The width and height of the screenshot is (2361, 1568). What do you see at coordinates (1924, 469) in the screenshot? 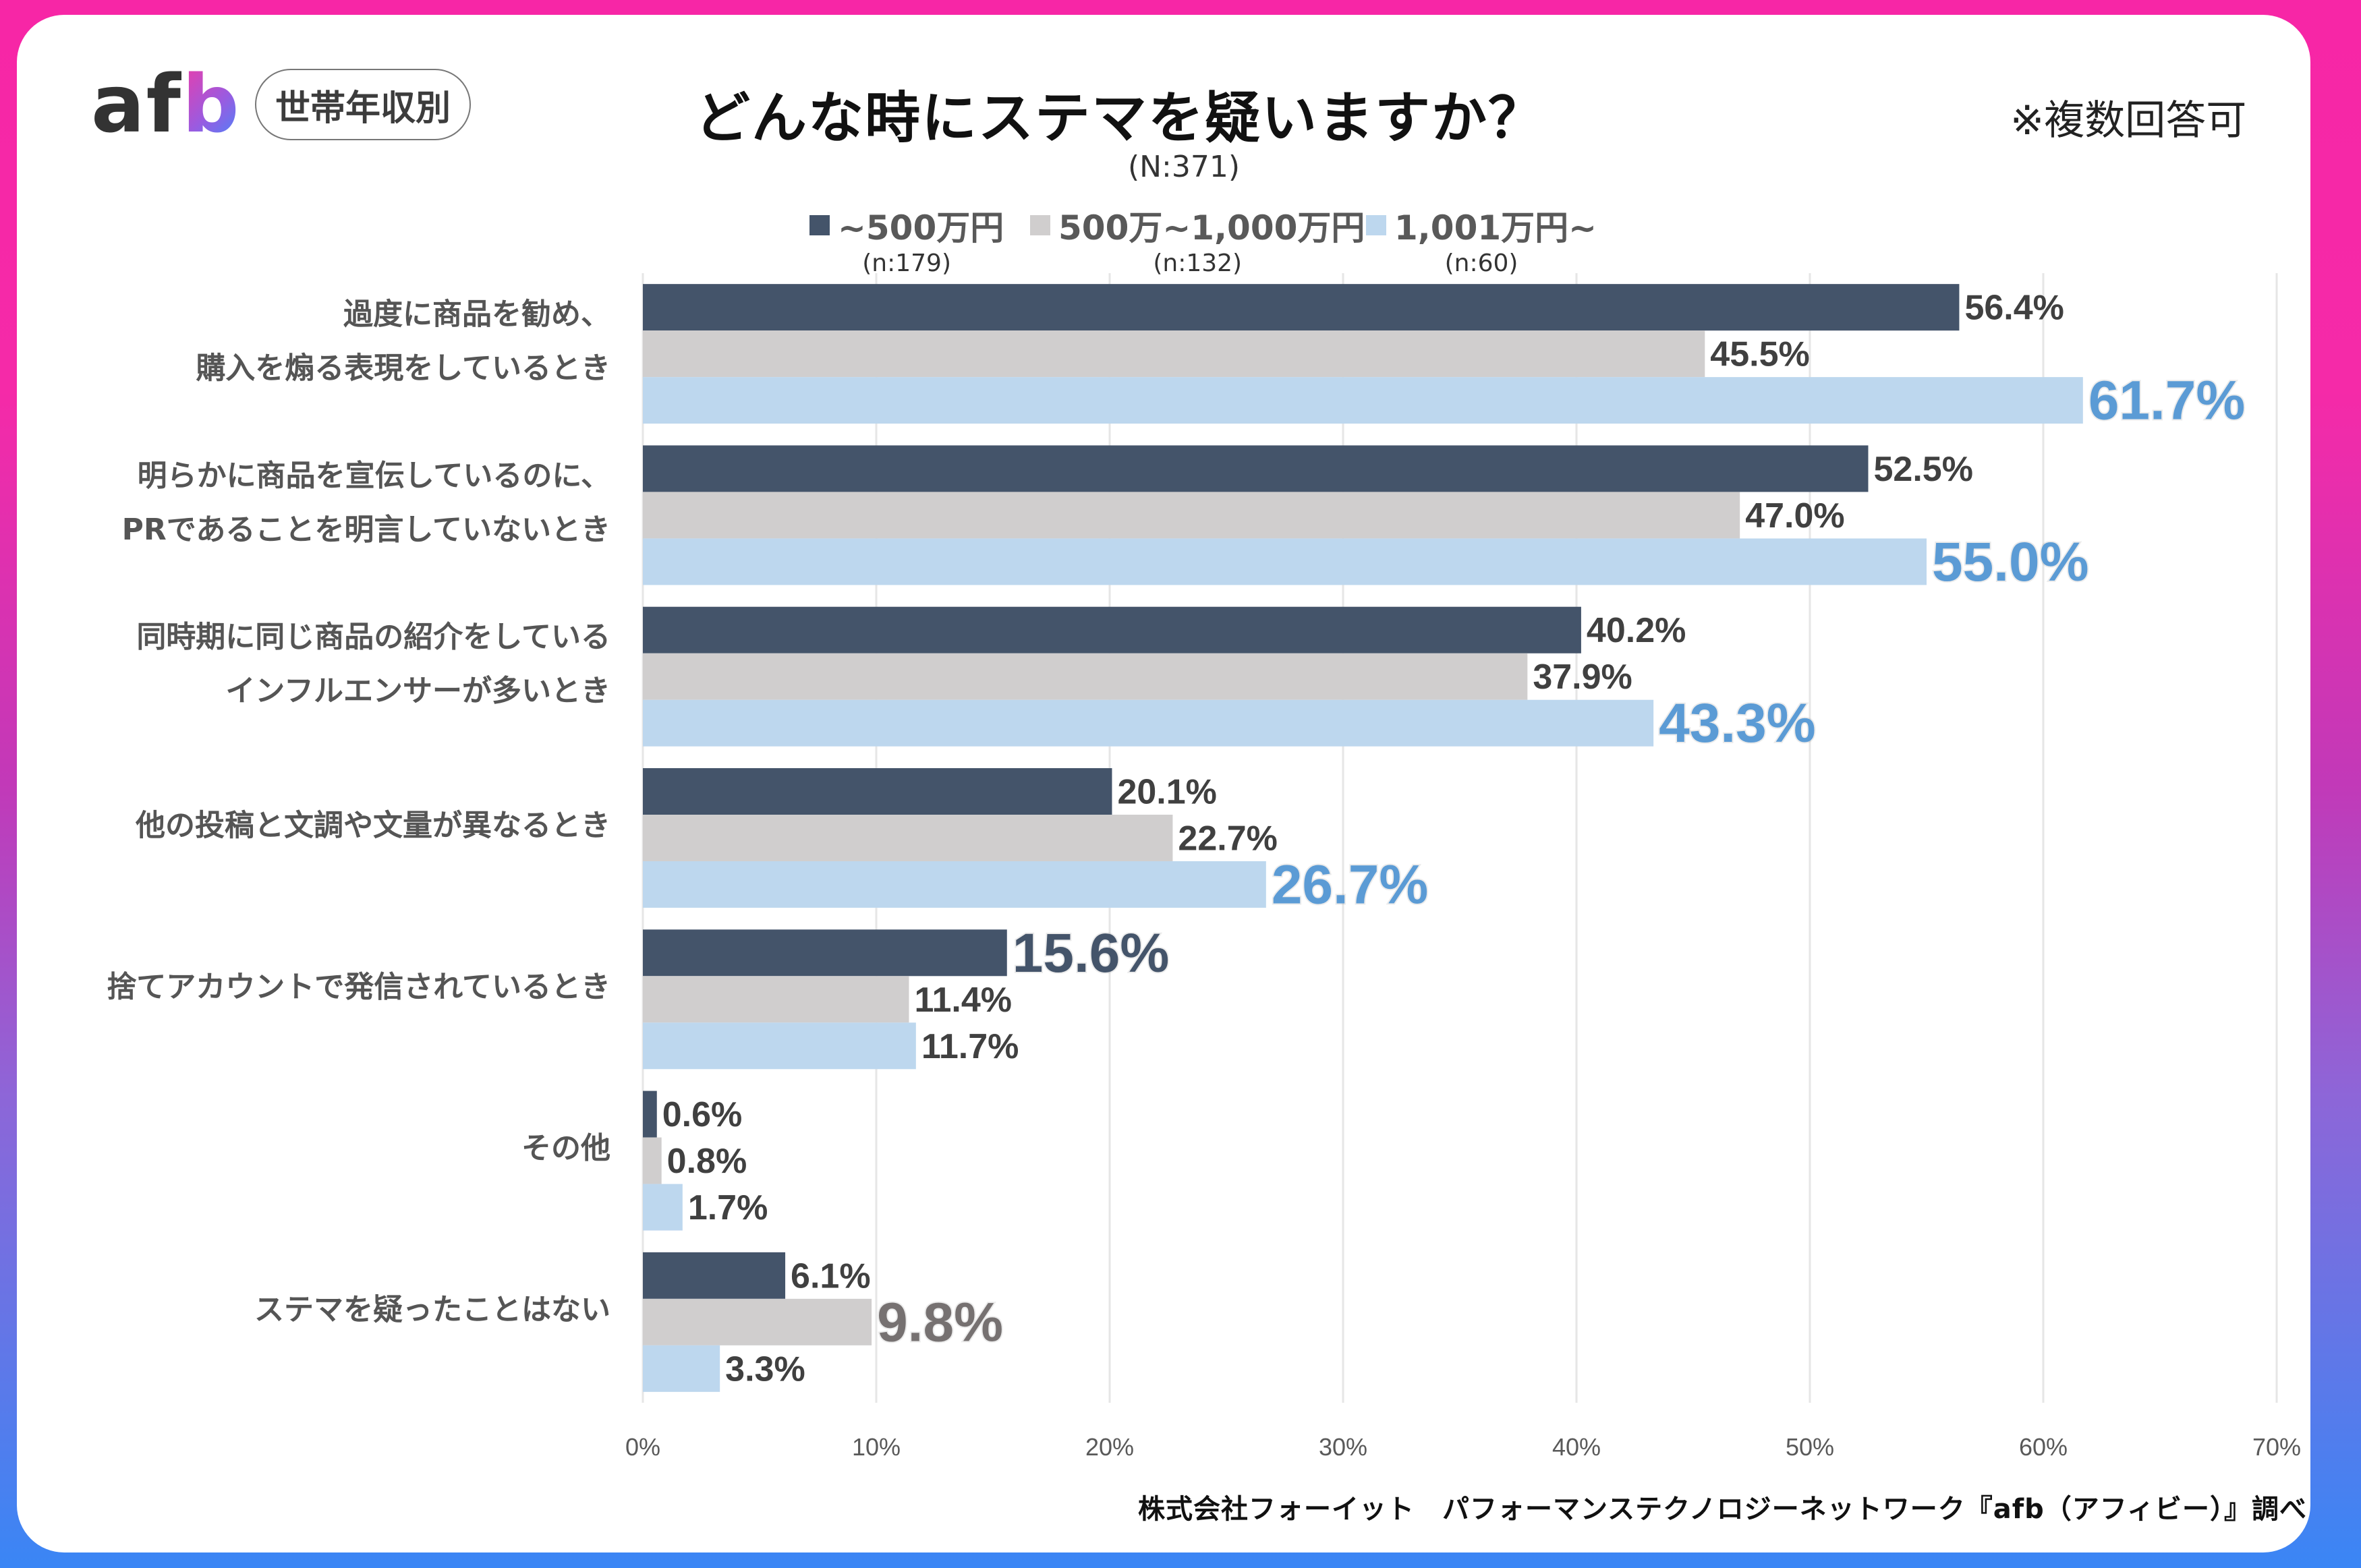
I see `data-label: 52.5%` at bounding box center [1924, 469].